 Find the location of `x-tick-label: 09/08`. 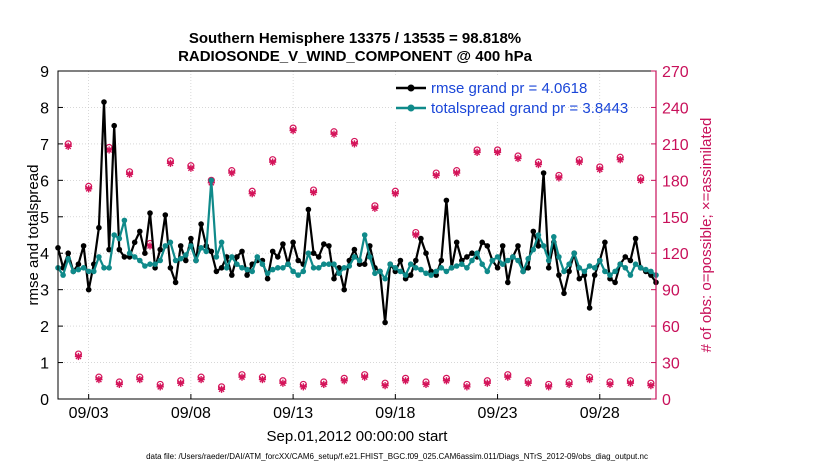

x-tick-label: 09/08 is located at coordinates (191, 413).